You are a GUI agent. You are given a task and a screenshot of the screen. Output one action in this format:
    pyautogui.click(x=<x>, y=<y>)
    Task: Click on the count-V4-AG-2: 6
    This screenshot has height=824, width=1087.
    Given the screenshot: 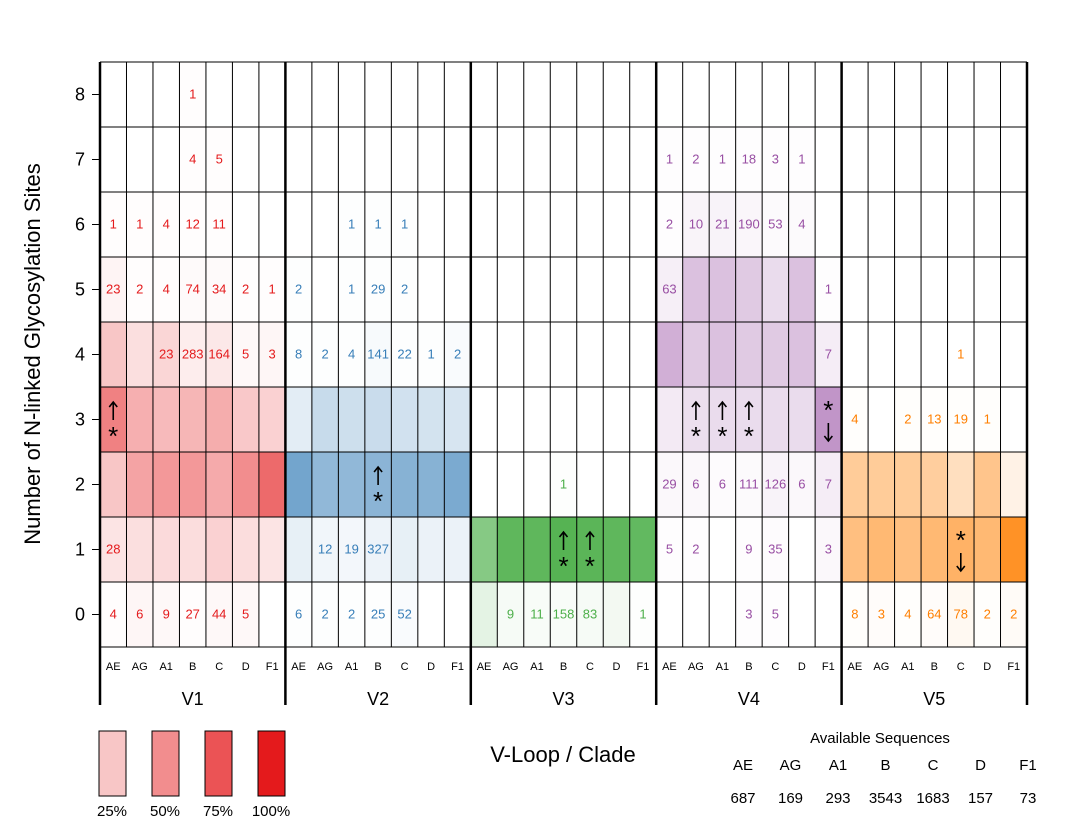 What is the action you would take?
    pyautogui.click(x=695, y=484)
    